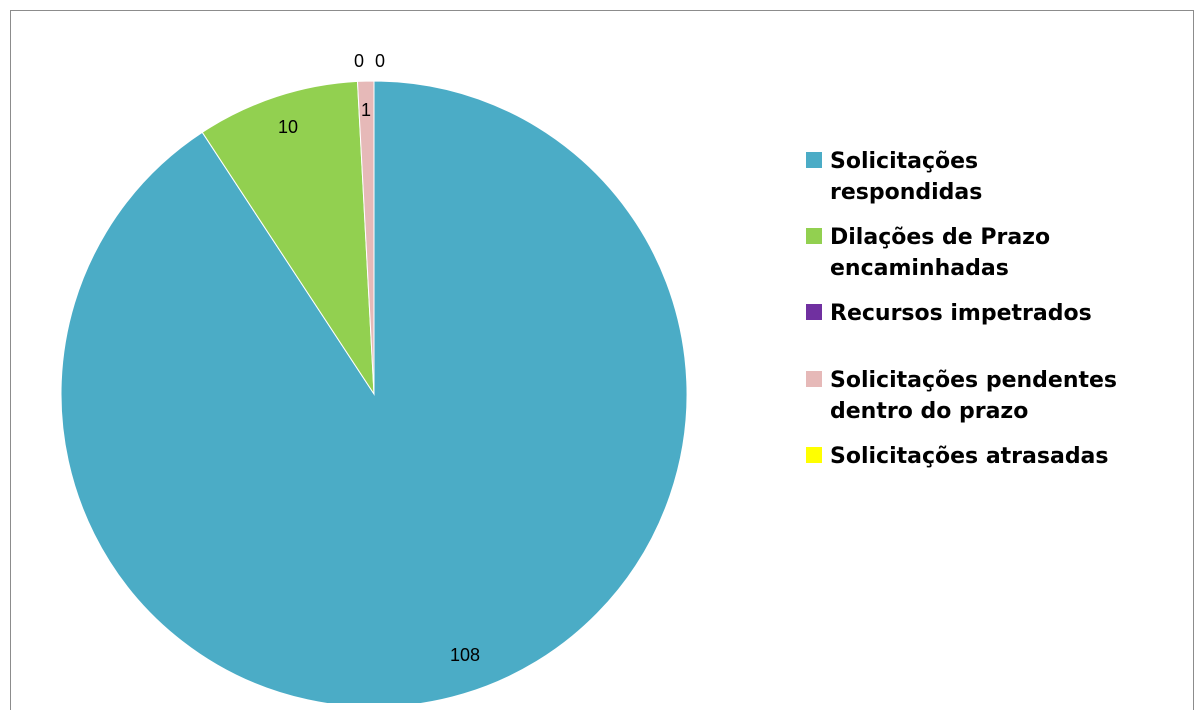 The image size is (1196, 710). I want to click on legend-swatch-recursos, so click(814, 312).